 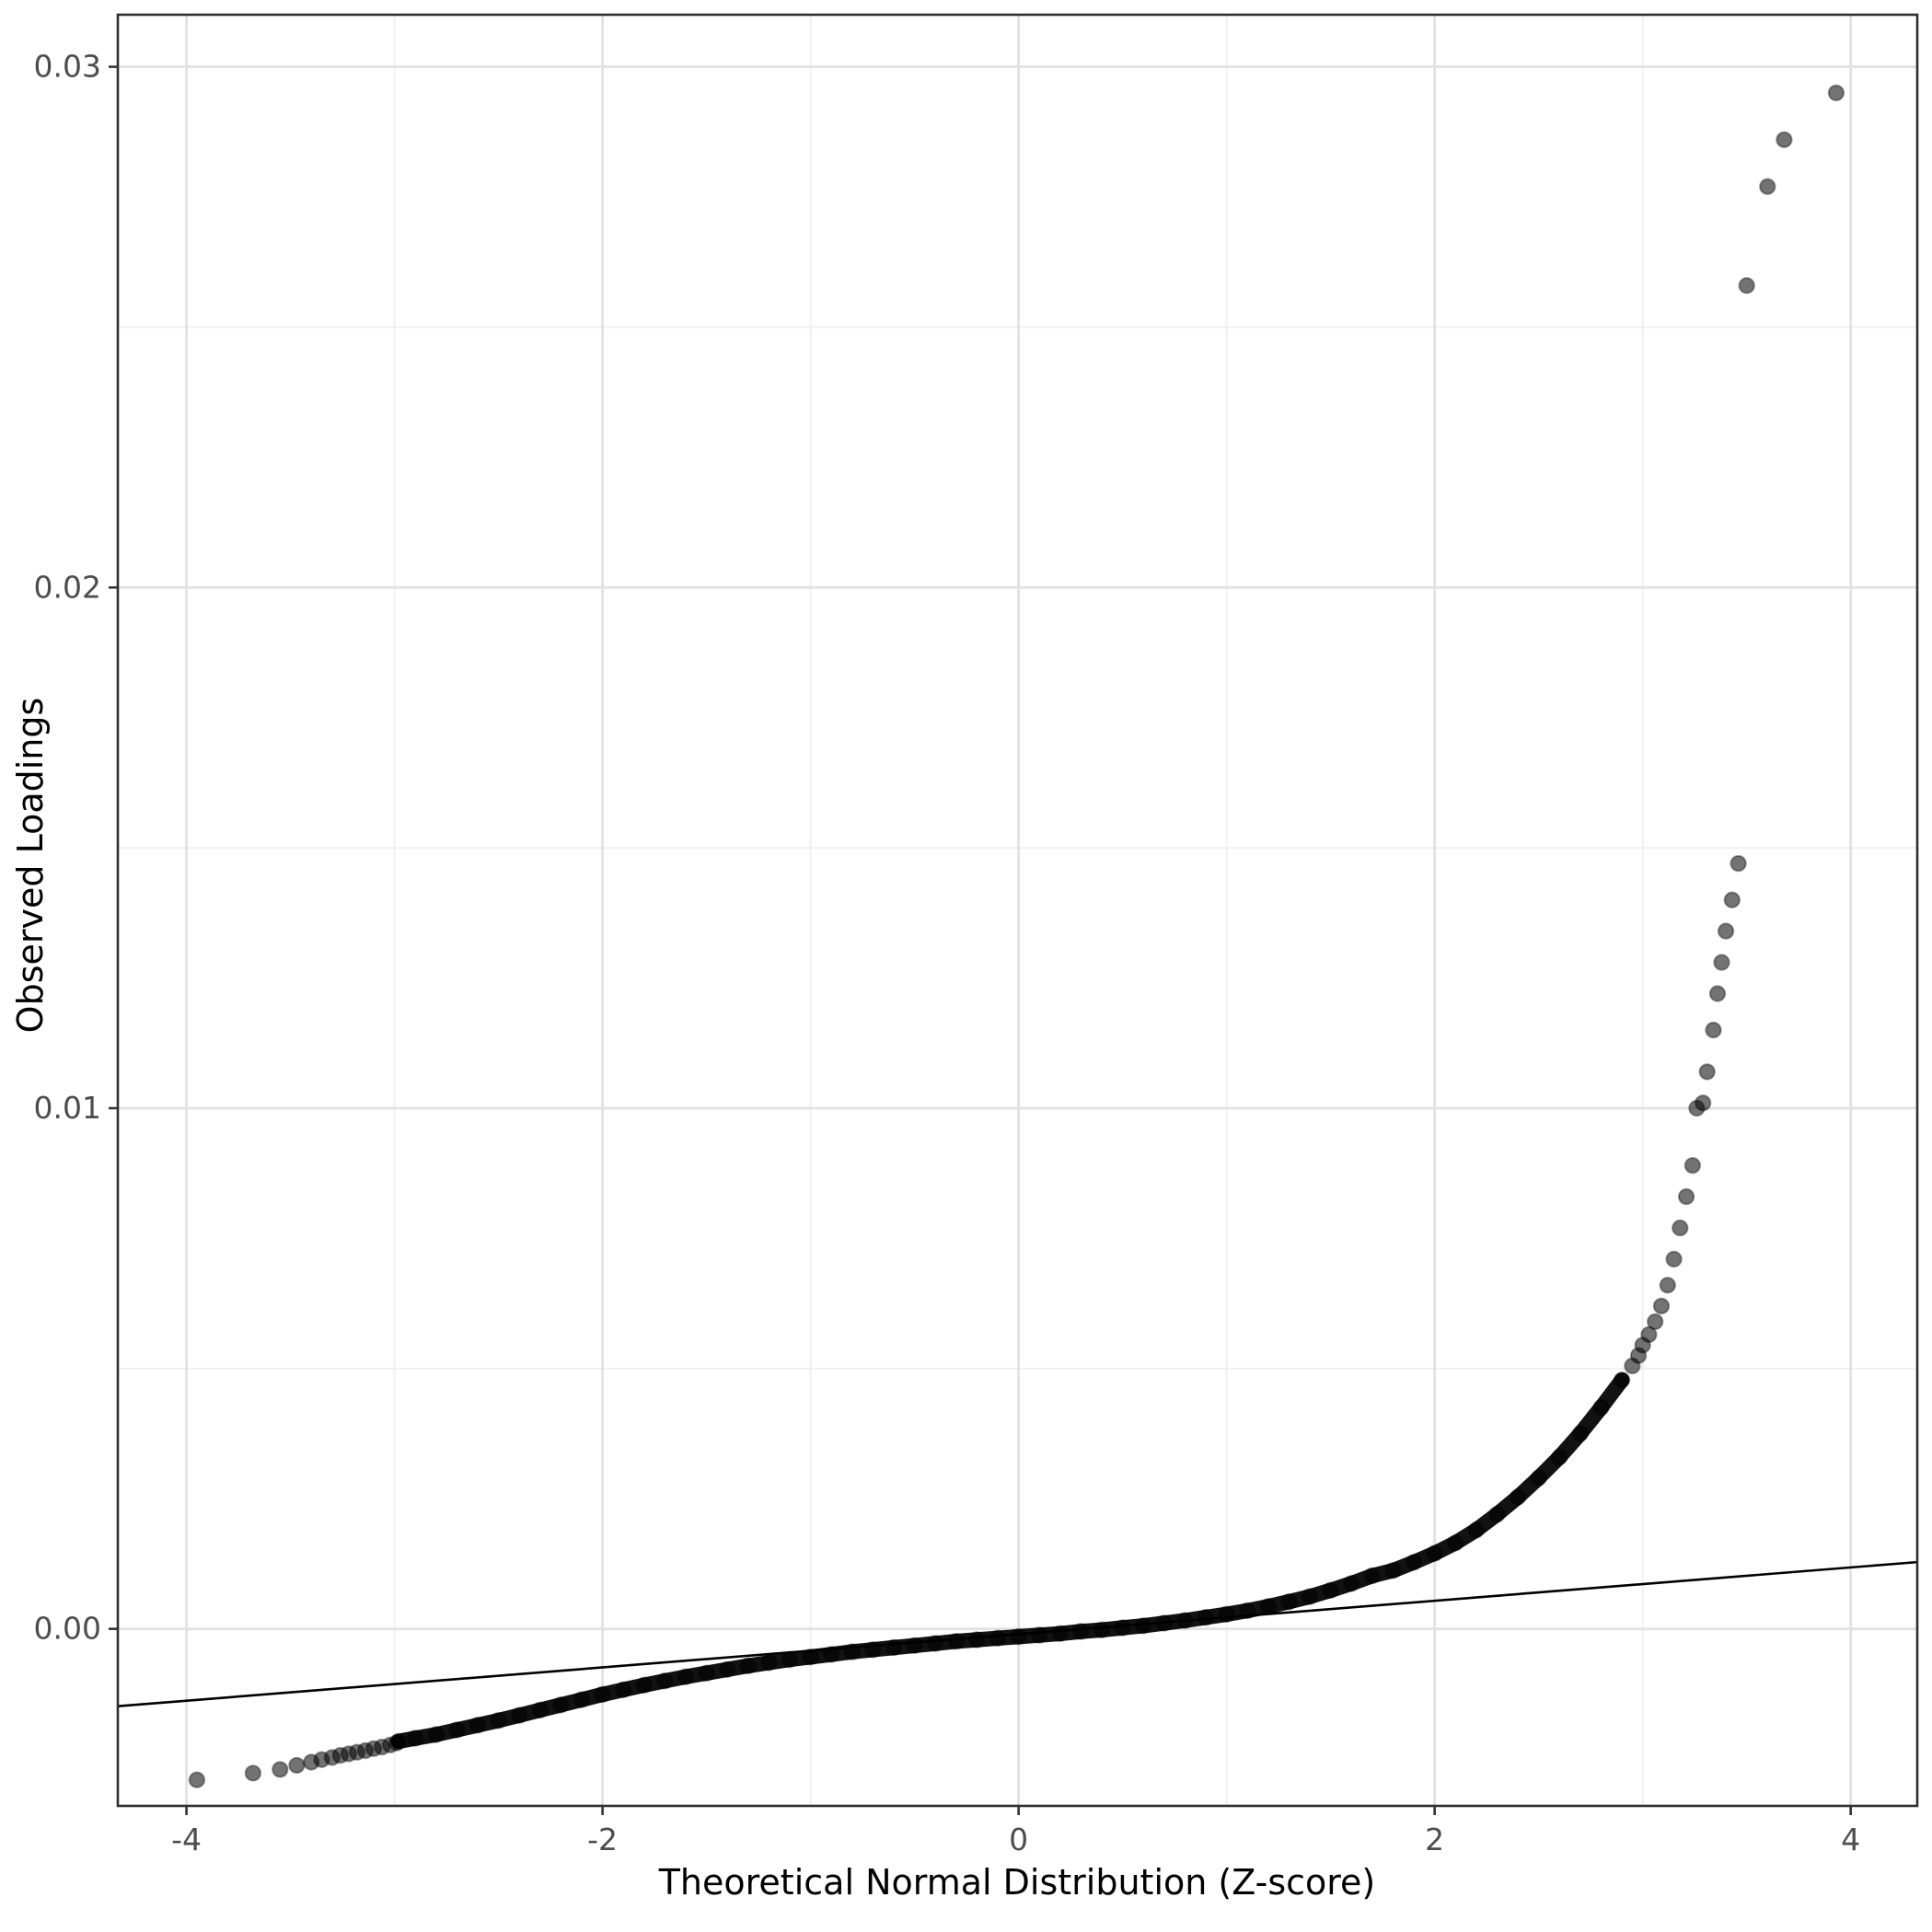 I want to click on x-tick-label: 0, so click(x=1019, y=1840).